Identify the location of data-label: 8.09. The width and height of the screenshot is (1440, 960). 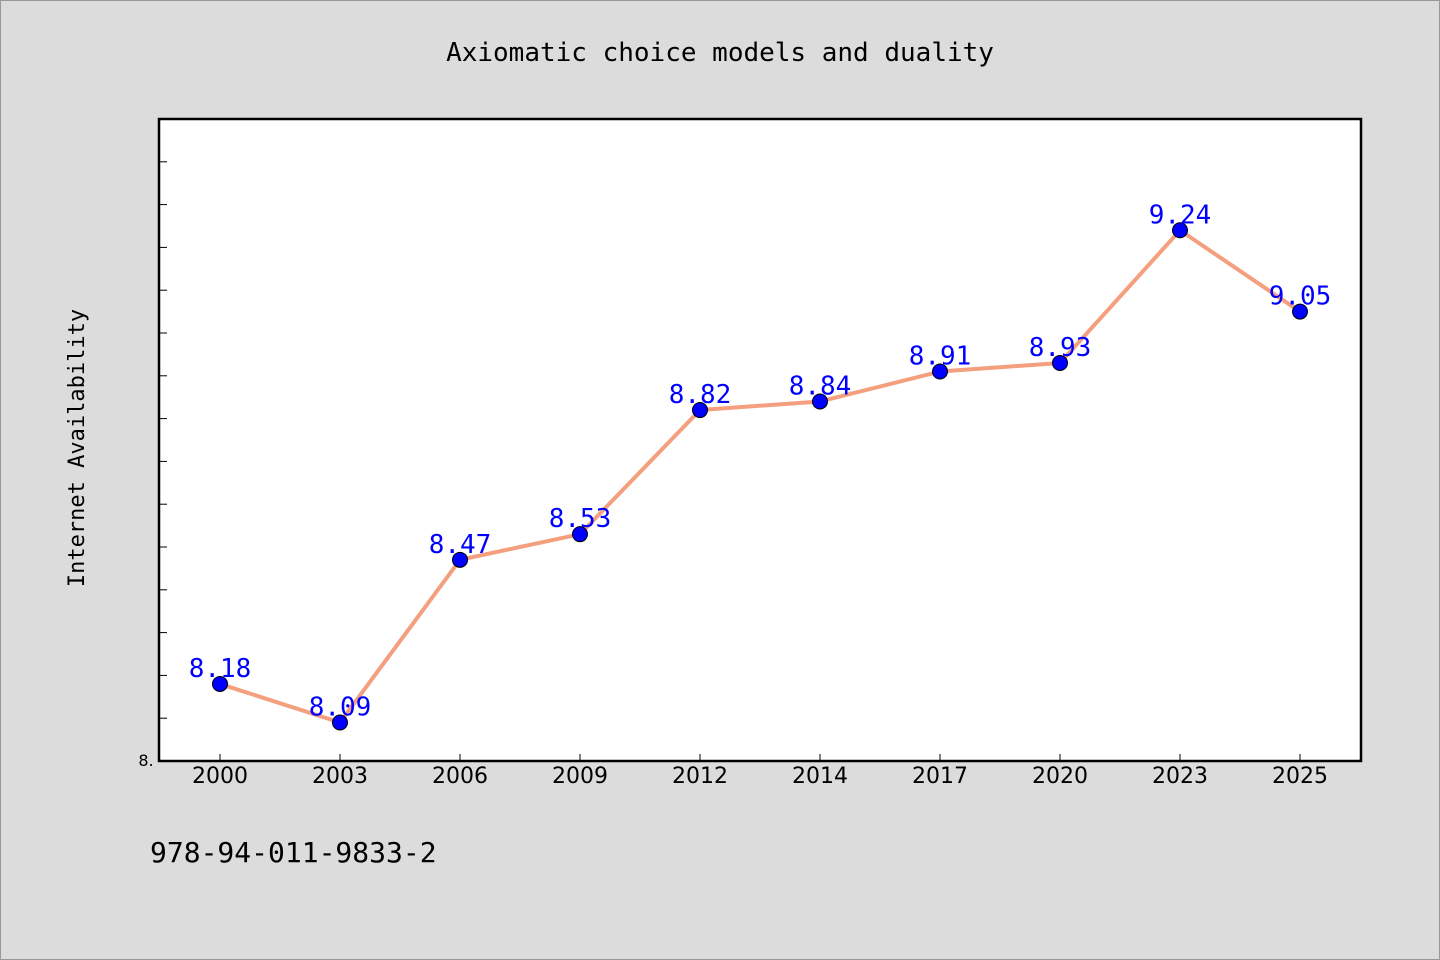
(340, 707).